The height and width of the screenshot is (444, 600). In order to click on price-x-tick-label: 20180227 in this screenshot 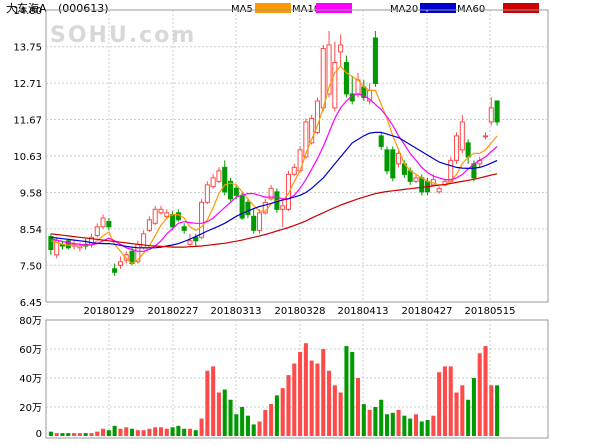, I will do `click(173, 311)`.